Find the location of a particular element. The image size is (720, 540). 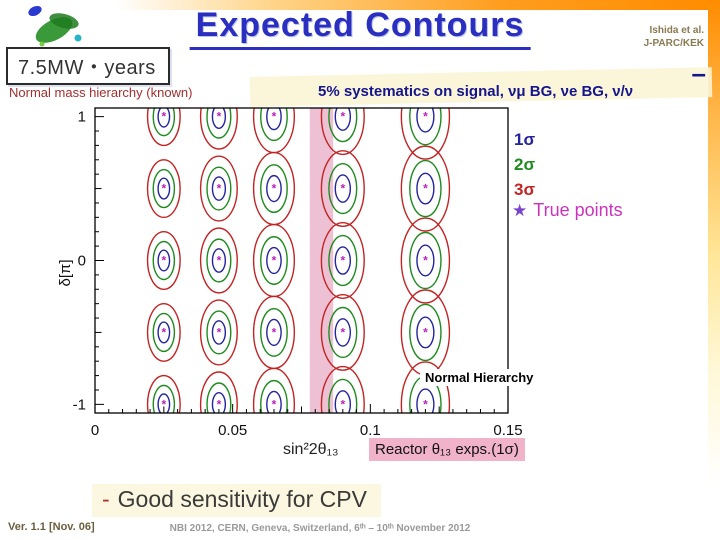

version-label: Ver. 1.1 [Nov. 06] is located at coordinates (51, 527).